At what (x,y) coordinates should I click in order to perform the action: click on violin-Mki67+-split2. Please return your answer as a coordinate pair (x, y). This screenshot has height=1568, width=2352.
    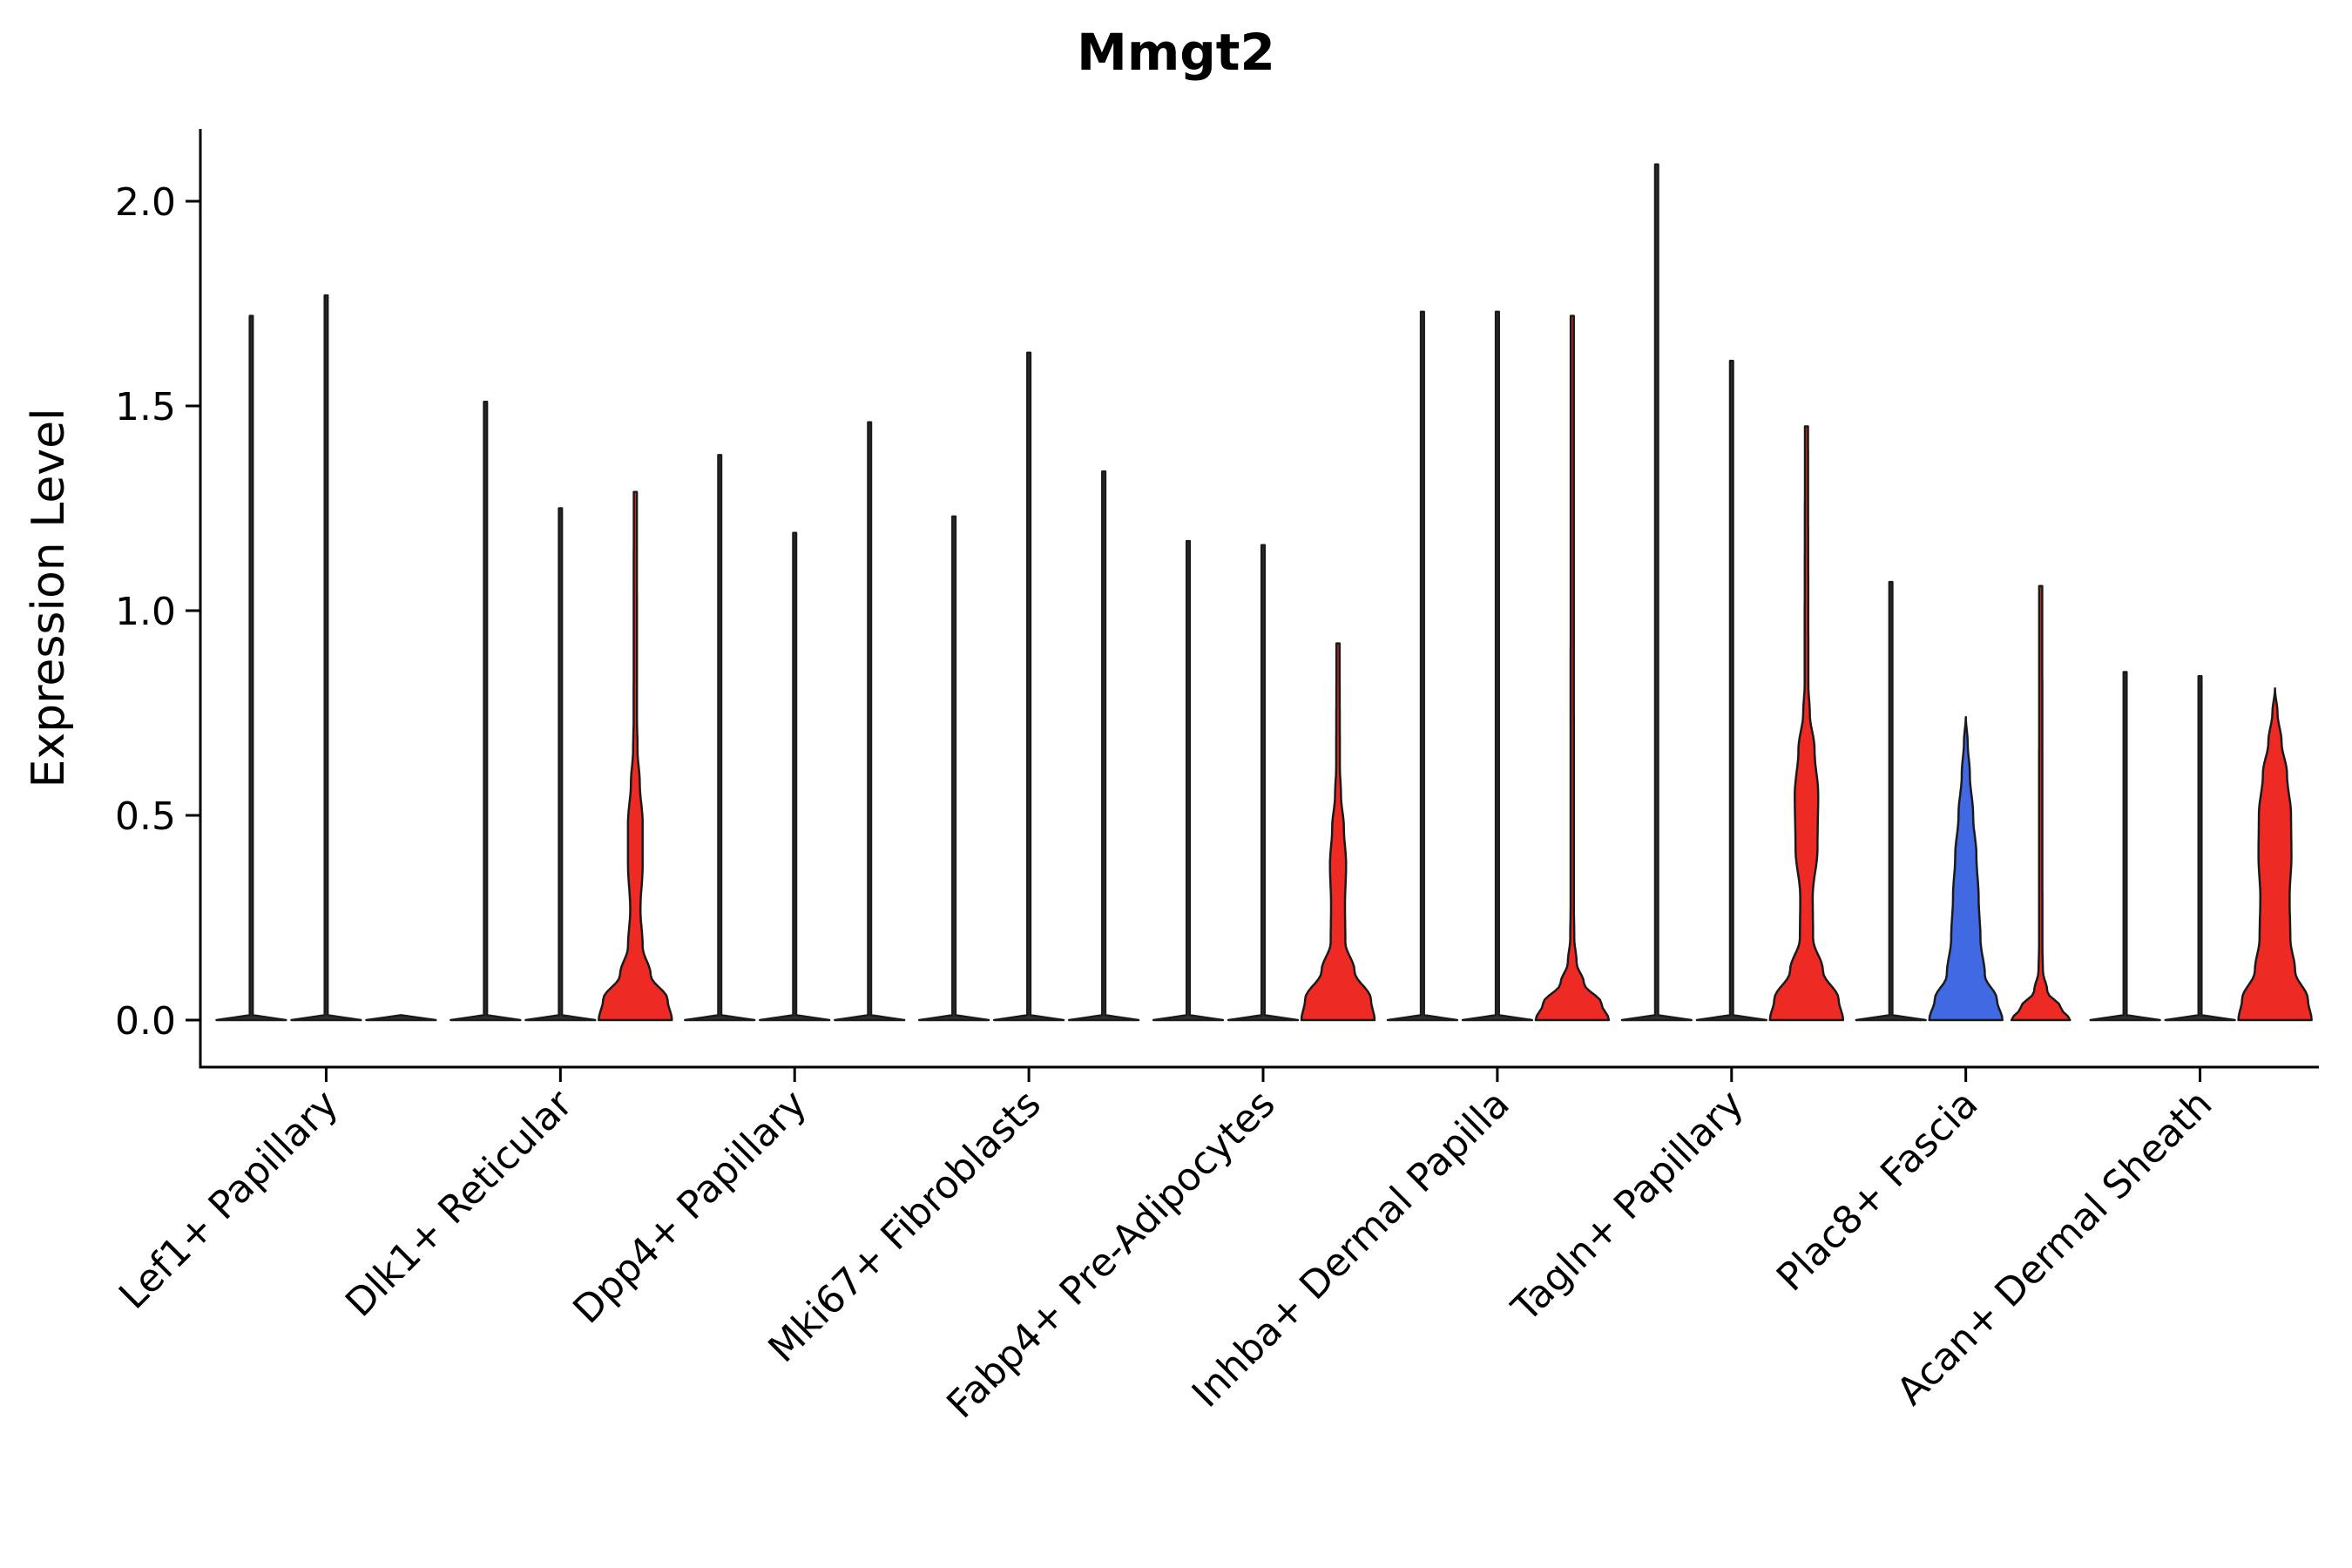
    Looking at the image, I should click on (1028, 687).